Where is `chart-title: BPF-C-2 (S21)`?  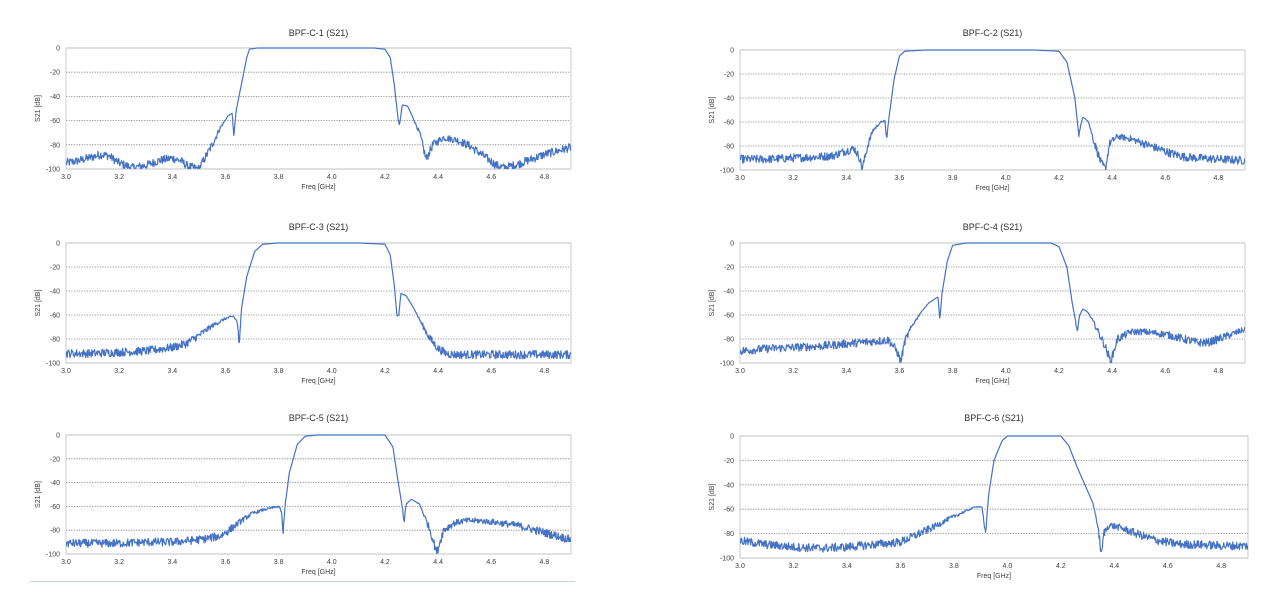 chart-title: BPF-C-2 (S21) is located at coordinates (993, 33).